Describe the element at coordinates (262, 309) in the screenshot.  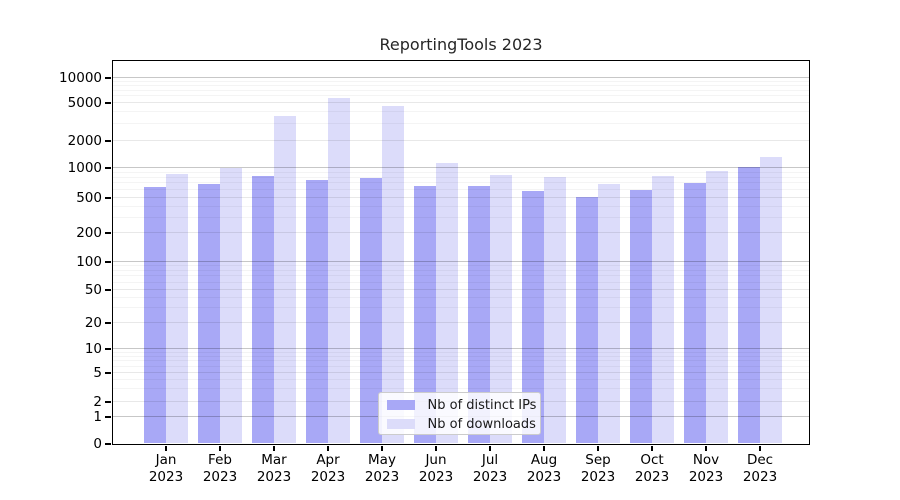
I see `bar-distinct-ips-mar` at that location.